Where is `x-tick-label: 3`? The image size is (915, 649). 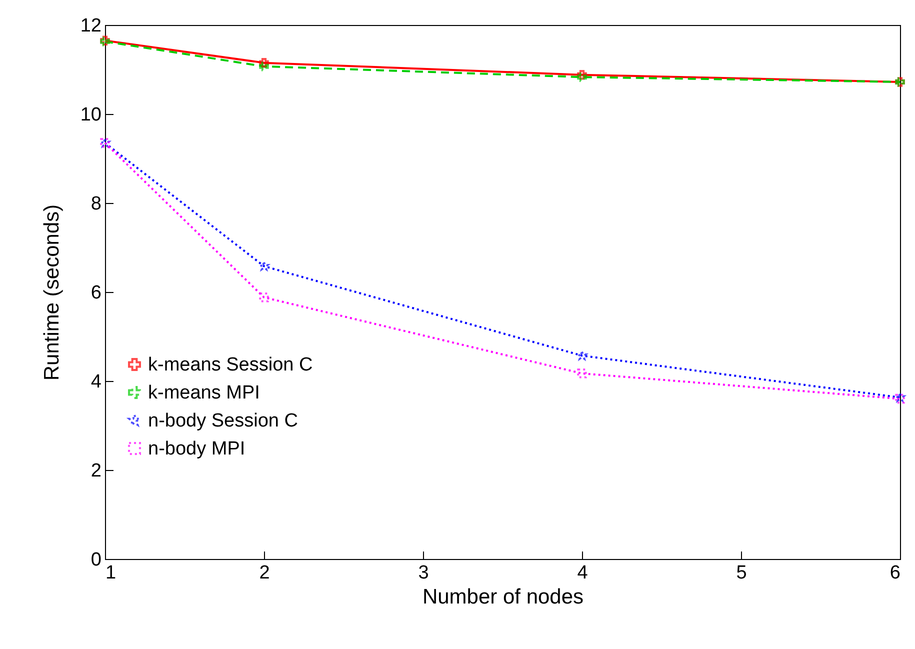 x-tick-label: 3 is located at coordinates (423, 573).